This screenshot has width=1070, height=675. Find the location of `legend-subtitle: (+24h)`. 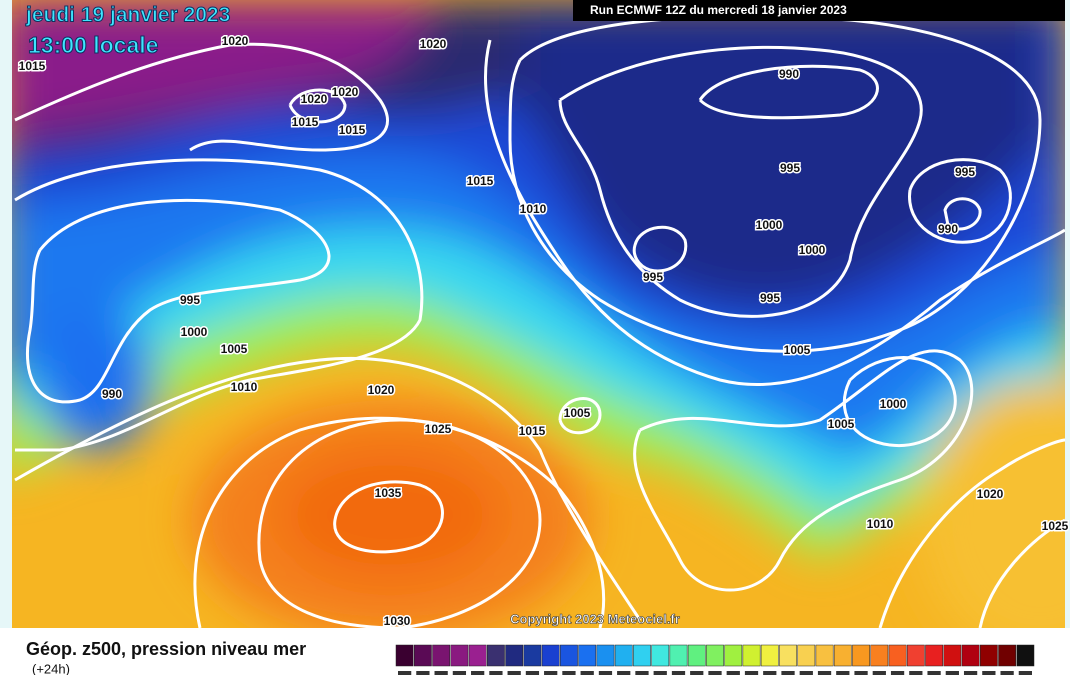

legend-subtitle: (+24h) is located at coordinates (51, 668).